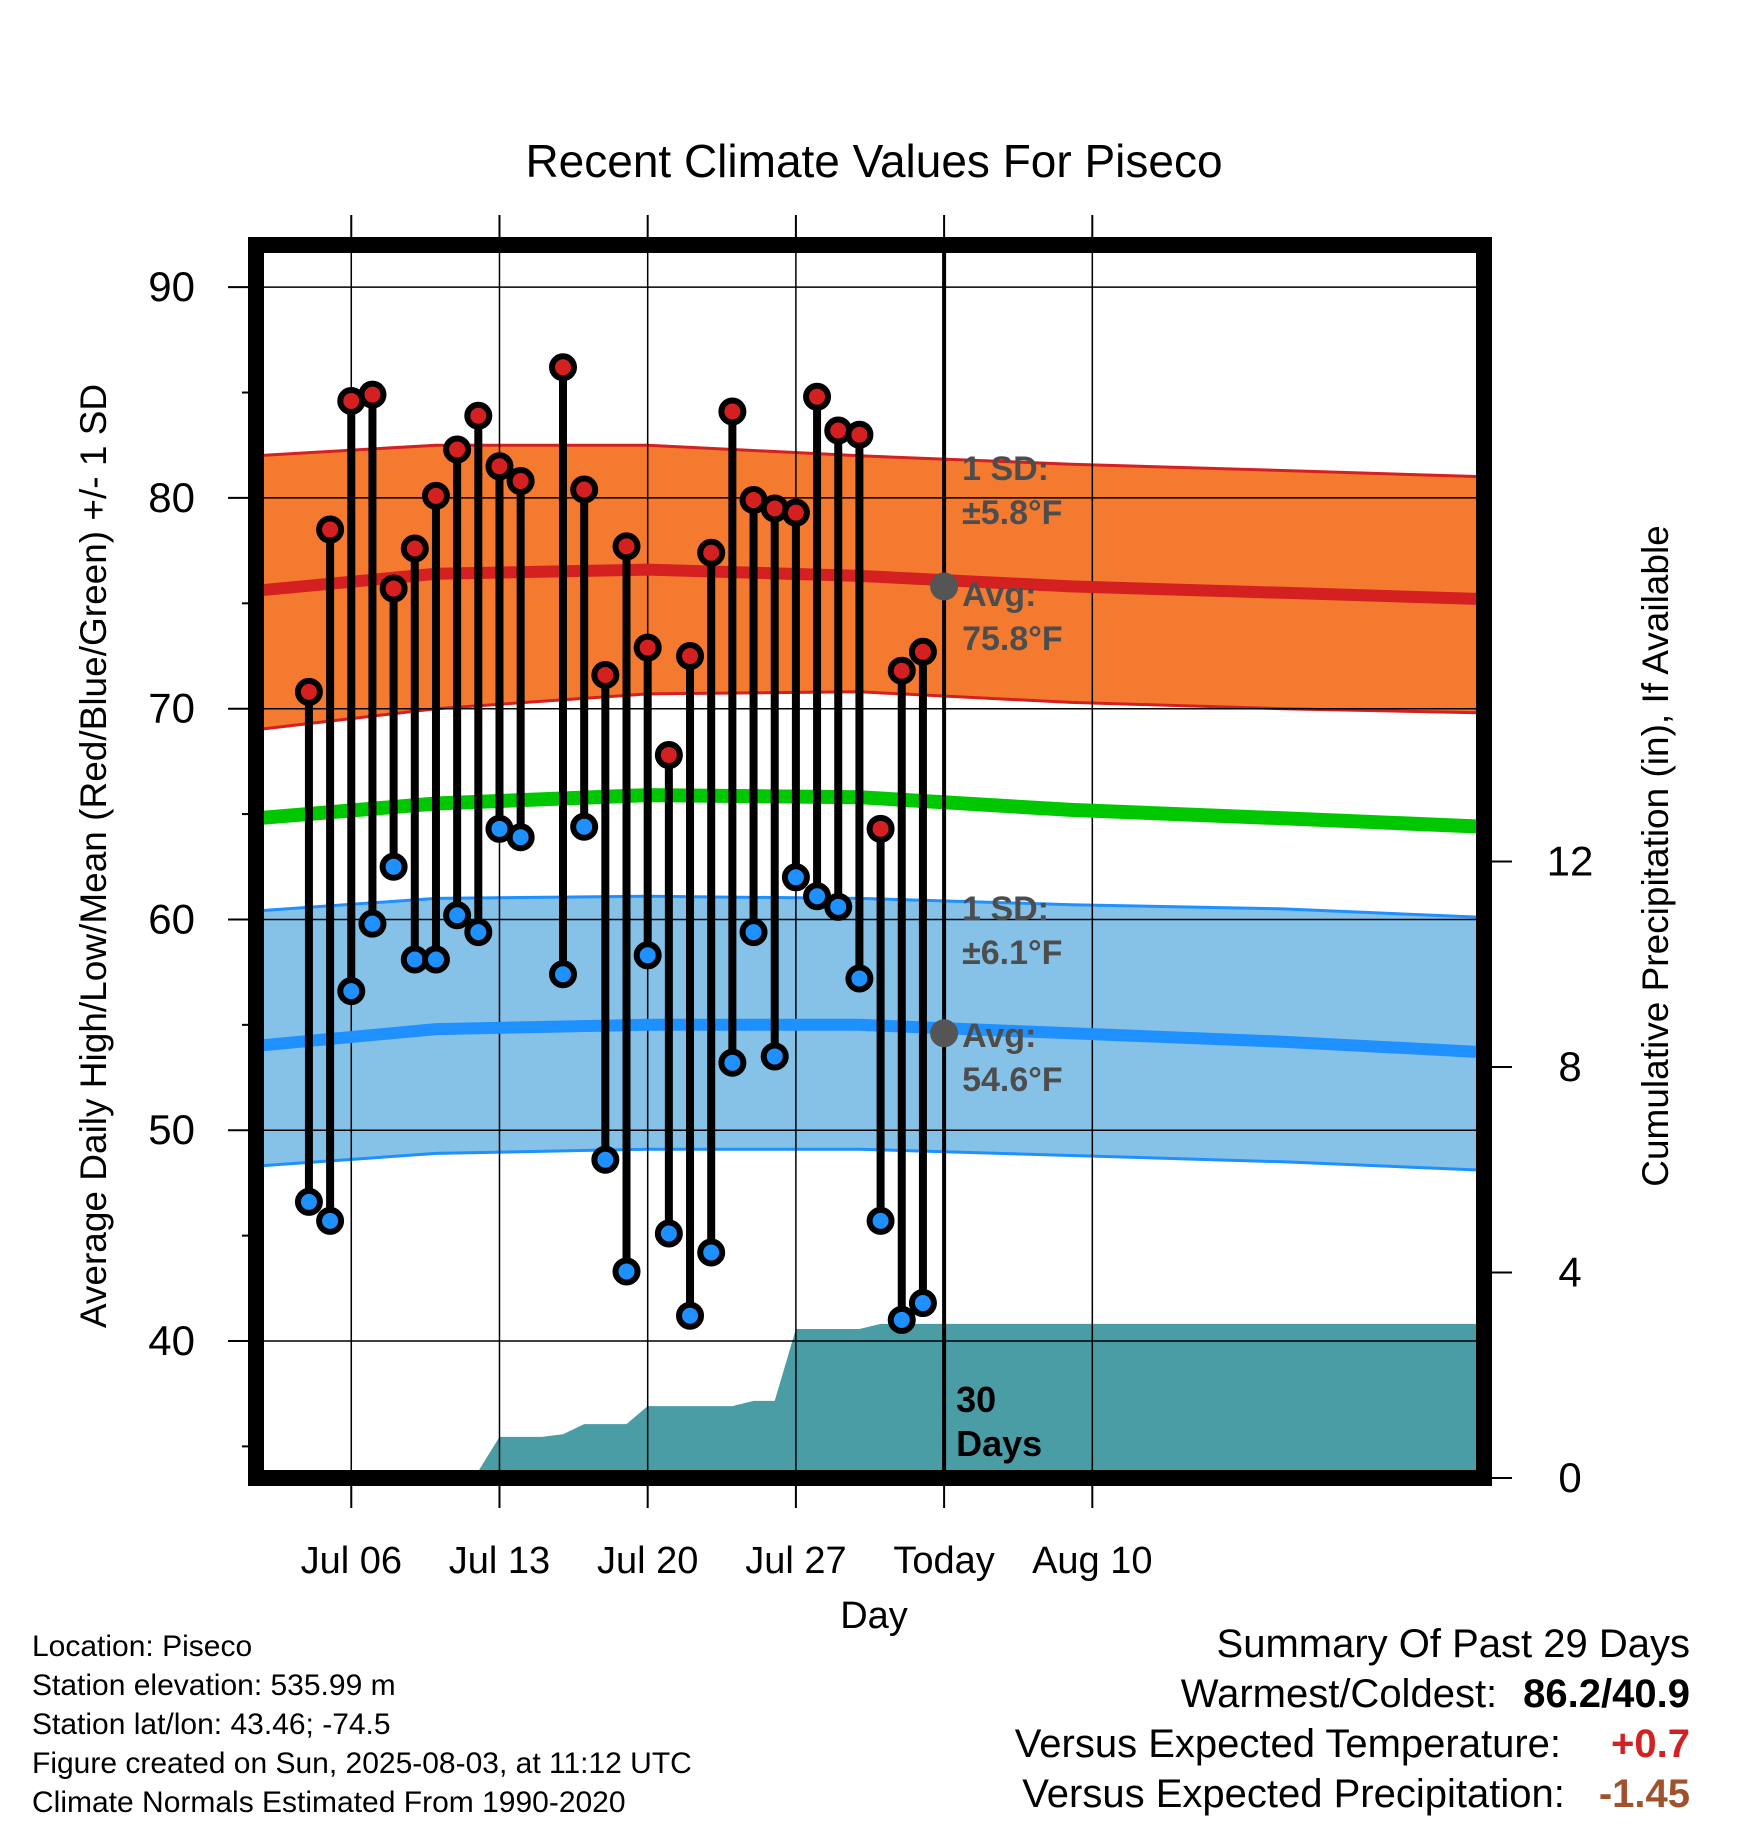 This screenshot has width=1748, height=1828. What do you see at coordinates (1453, 1644) in the screenshot?
I see `summary-title: Summary Of Past 29 Days` at bounding box center [1453, 1644].